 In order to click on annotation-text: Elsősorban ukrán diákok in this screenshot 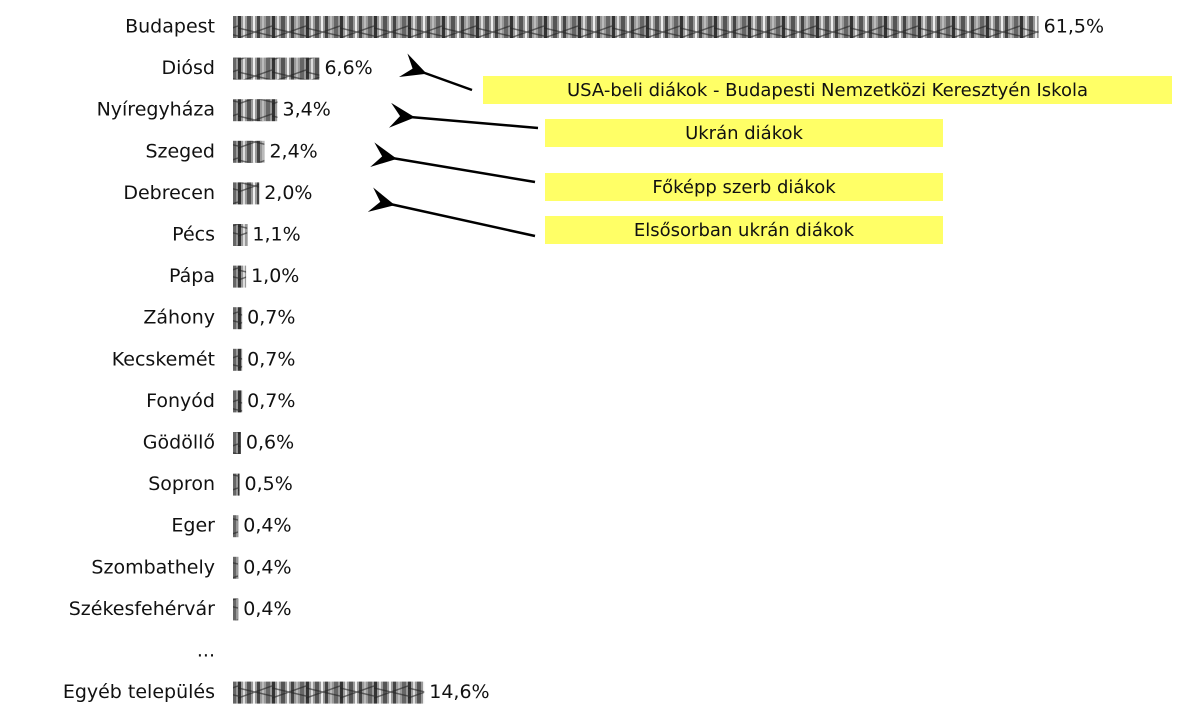, I will do `click(744, 230)`.